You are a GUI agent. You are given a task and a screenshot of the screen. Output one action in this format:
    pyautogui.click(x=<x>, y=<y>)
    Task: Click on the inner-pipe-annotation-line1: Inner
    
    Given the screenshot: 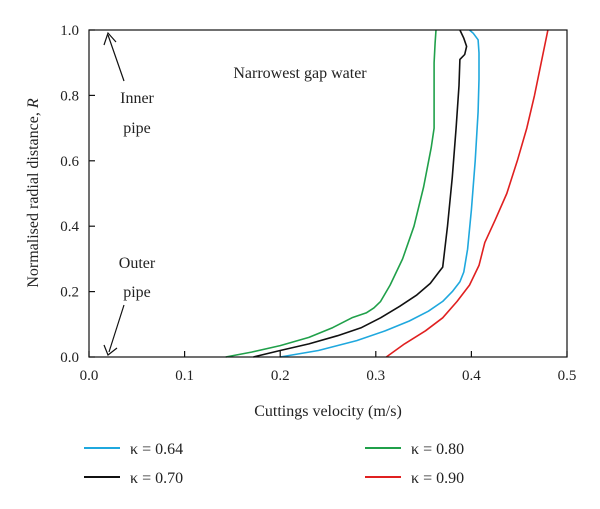 What is the action you would take?
    pyautogui.click(x=137, y=98)
    